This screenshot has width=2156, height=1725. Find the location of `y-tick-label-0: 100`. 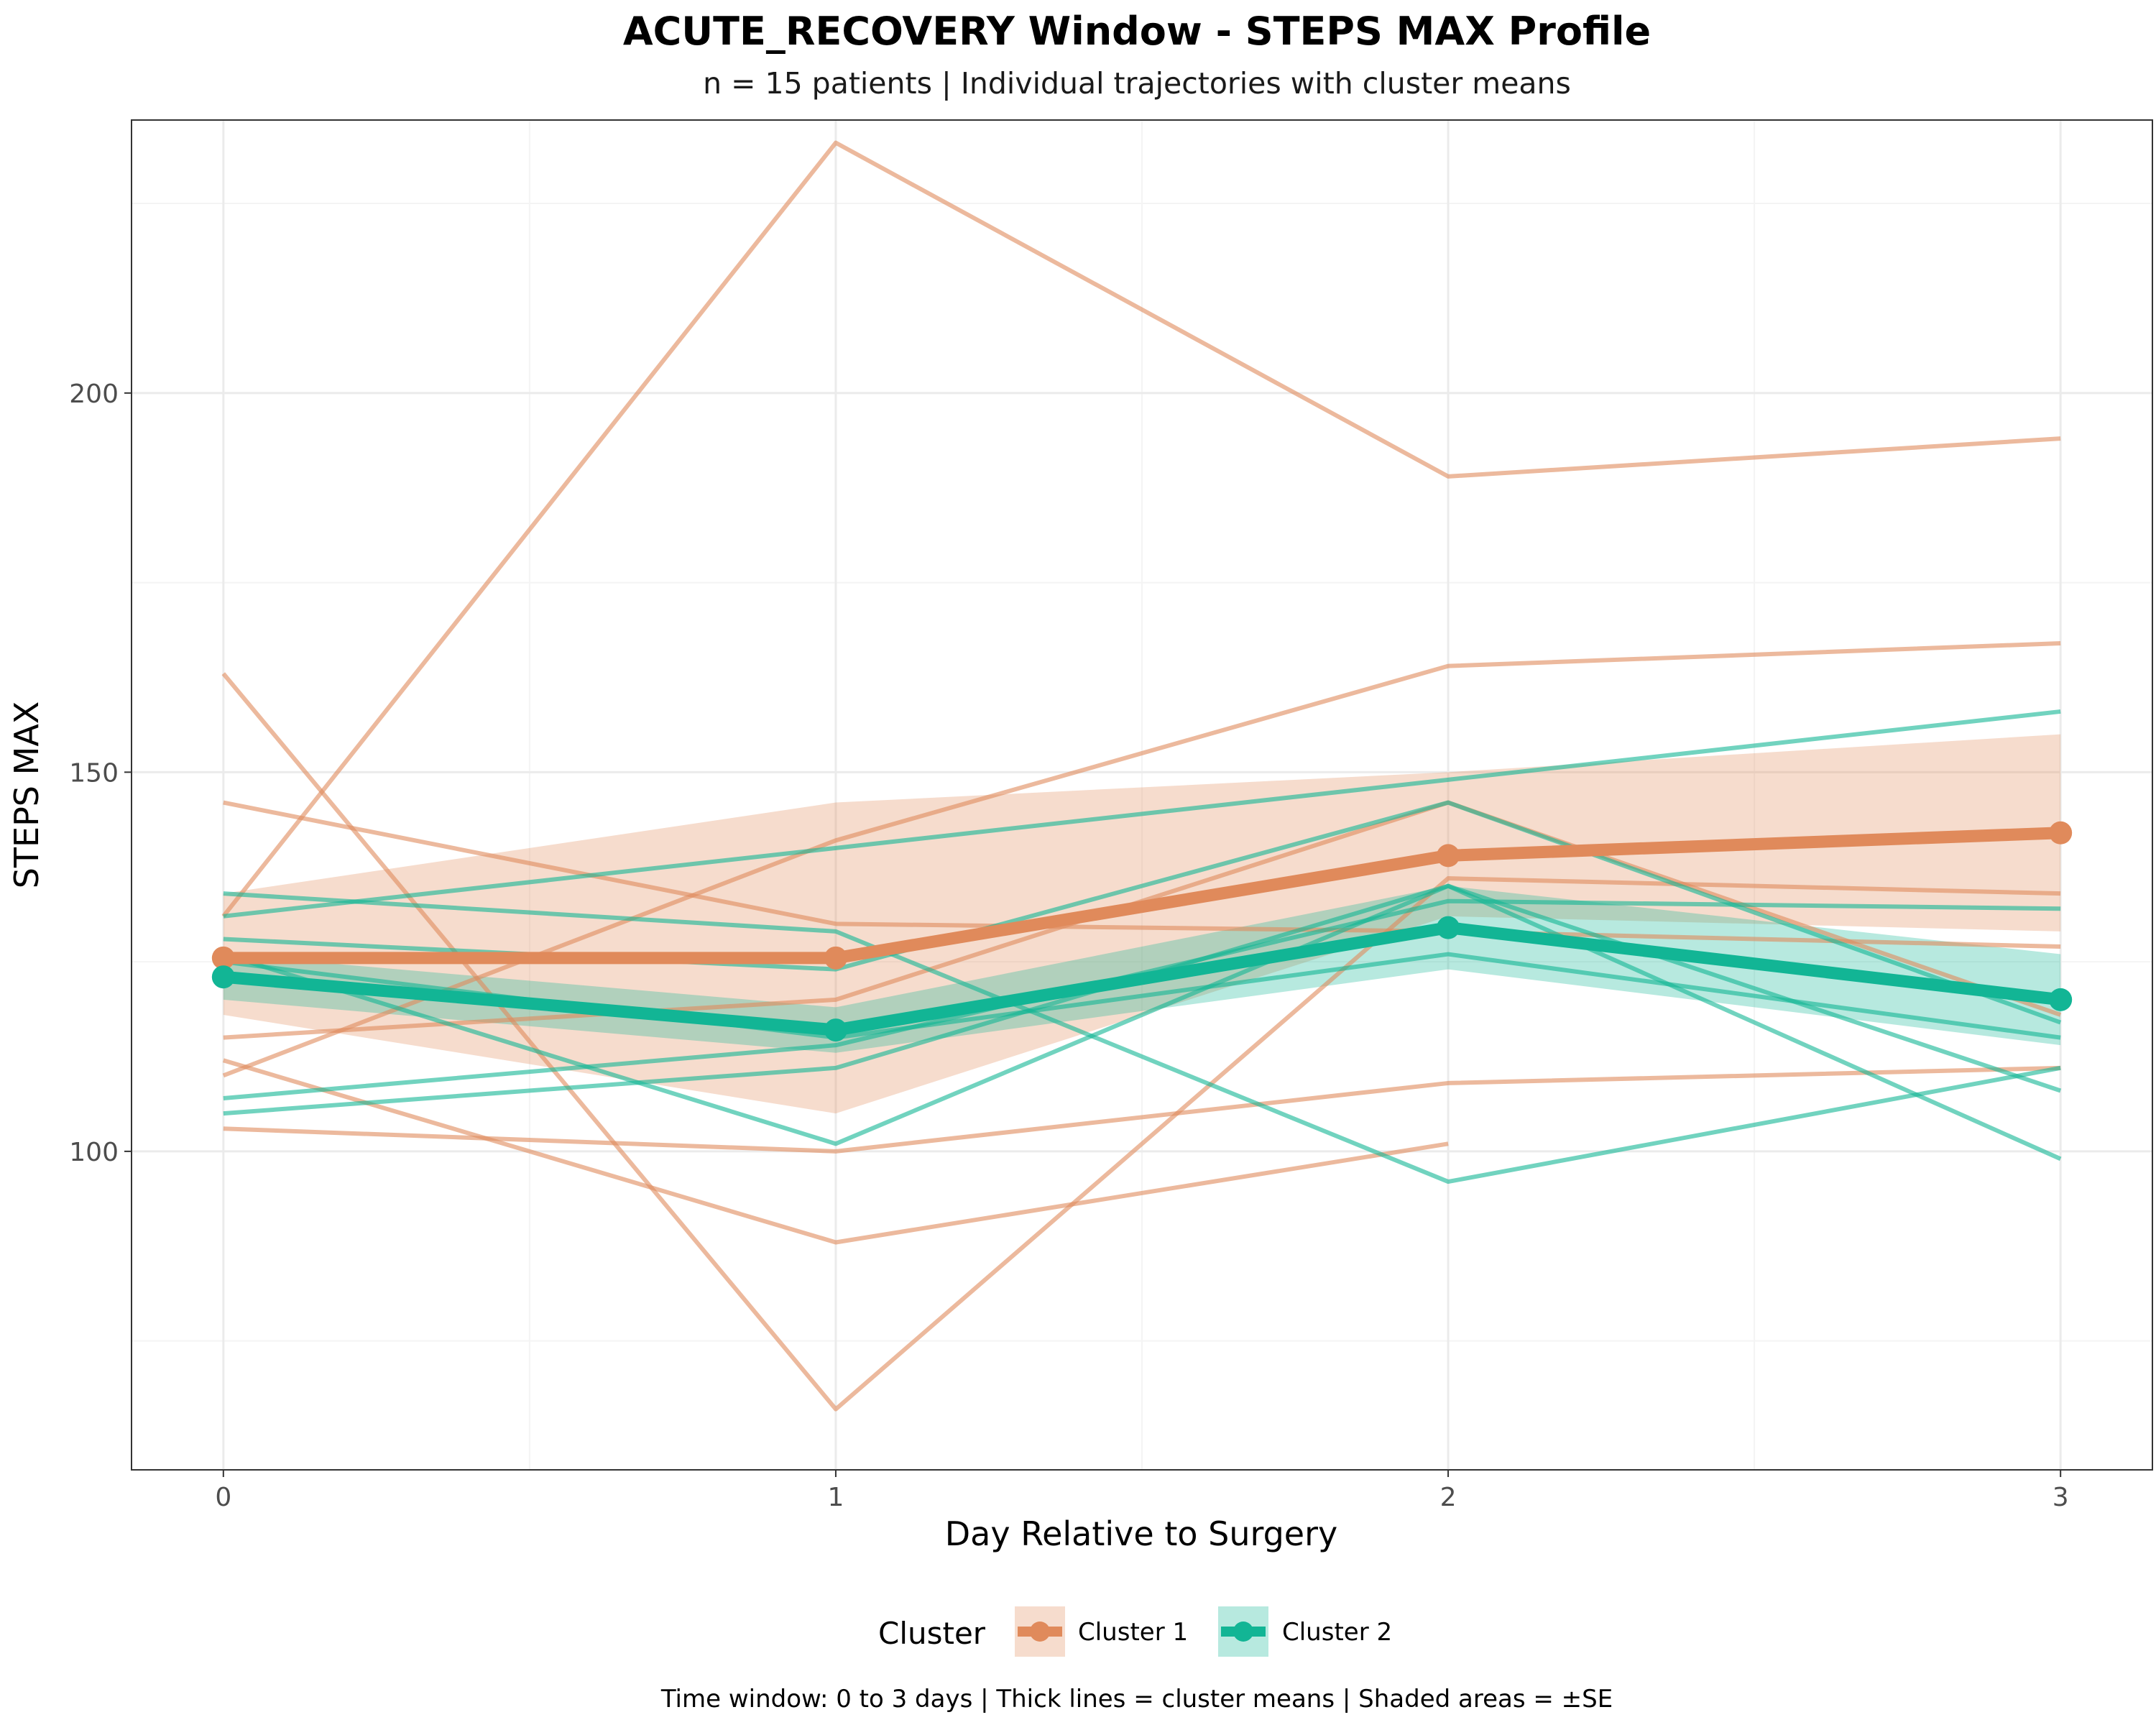

y-tick-label-0: 100 is located at coordinates (94, 1152).